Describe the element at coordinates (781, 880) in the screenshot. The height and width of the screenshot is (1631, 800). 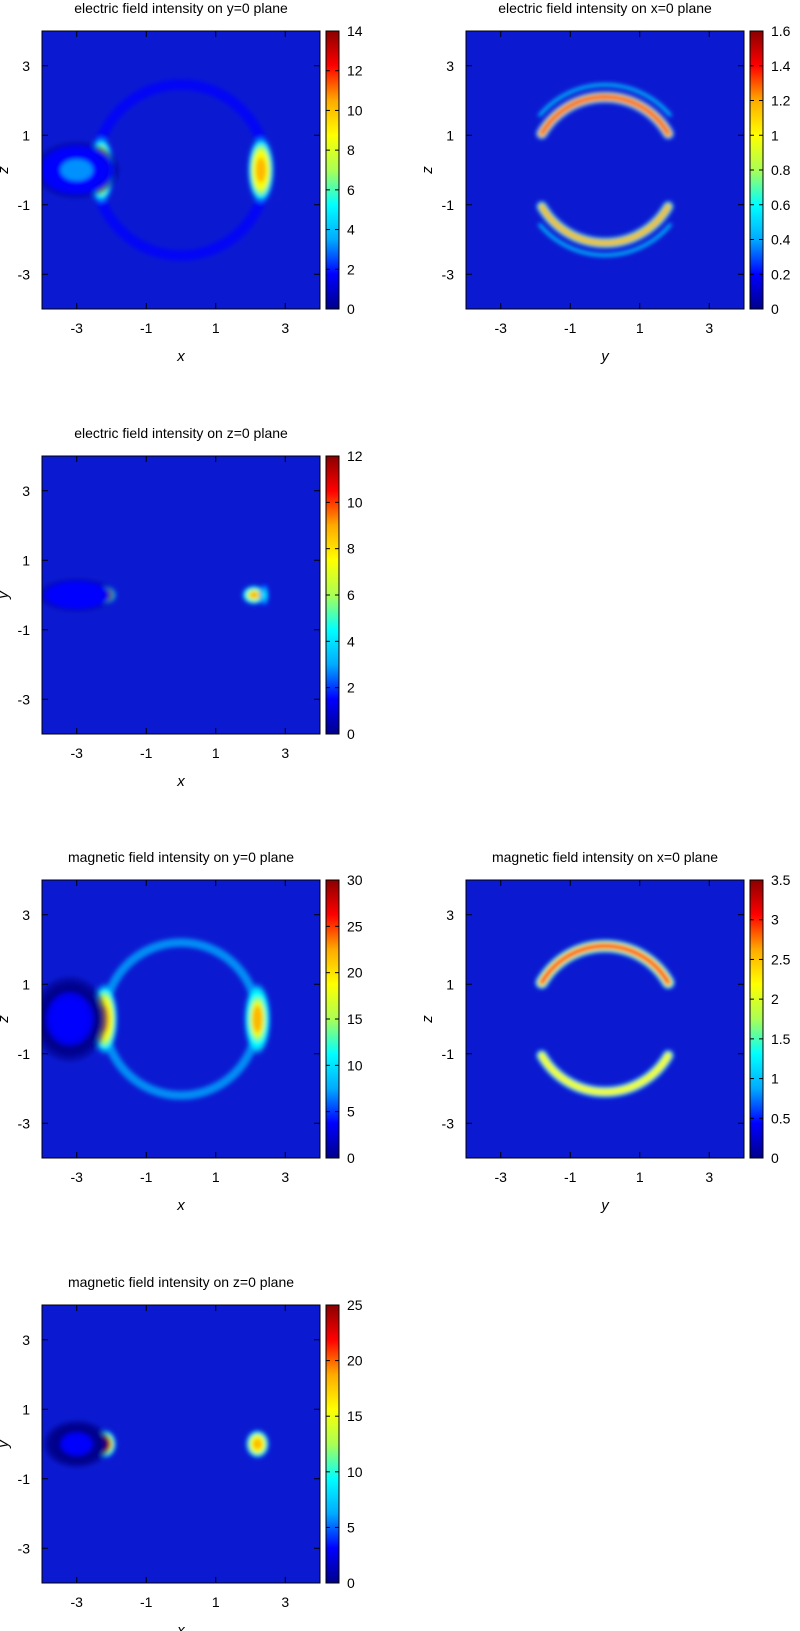
I see `colorbar-tick-label: 3.5` at that location.